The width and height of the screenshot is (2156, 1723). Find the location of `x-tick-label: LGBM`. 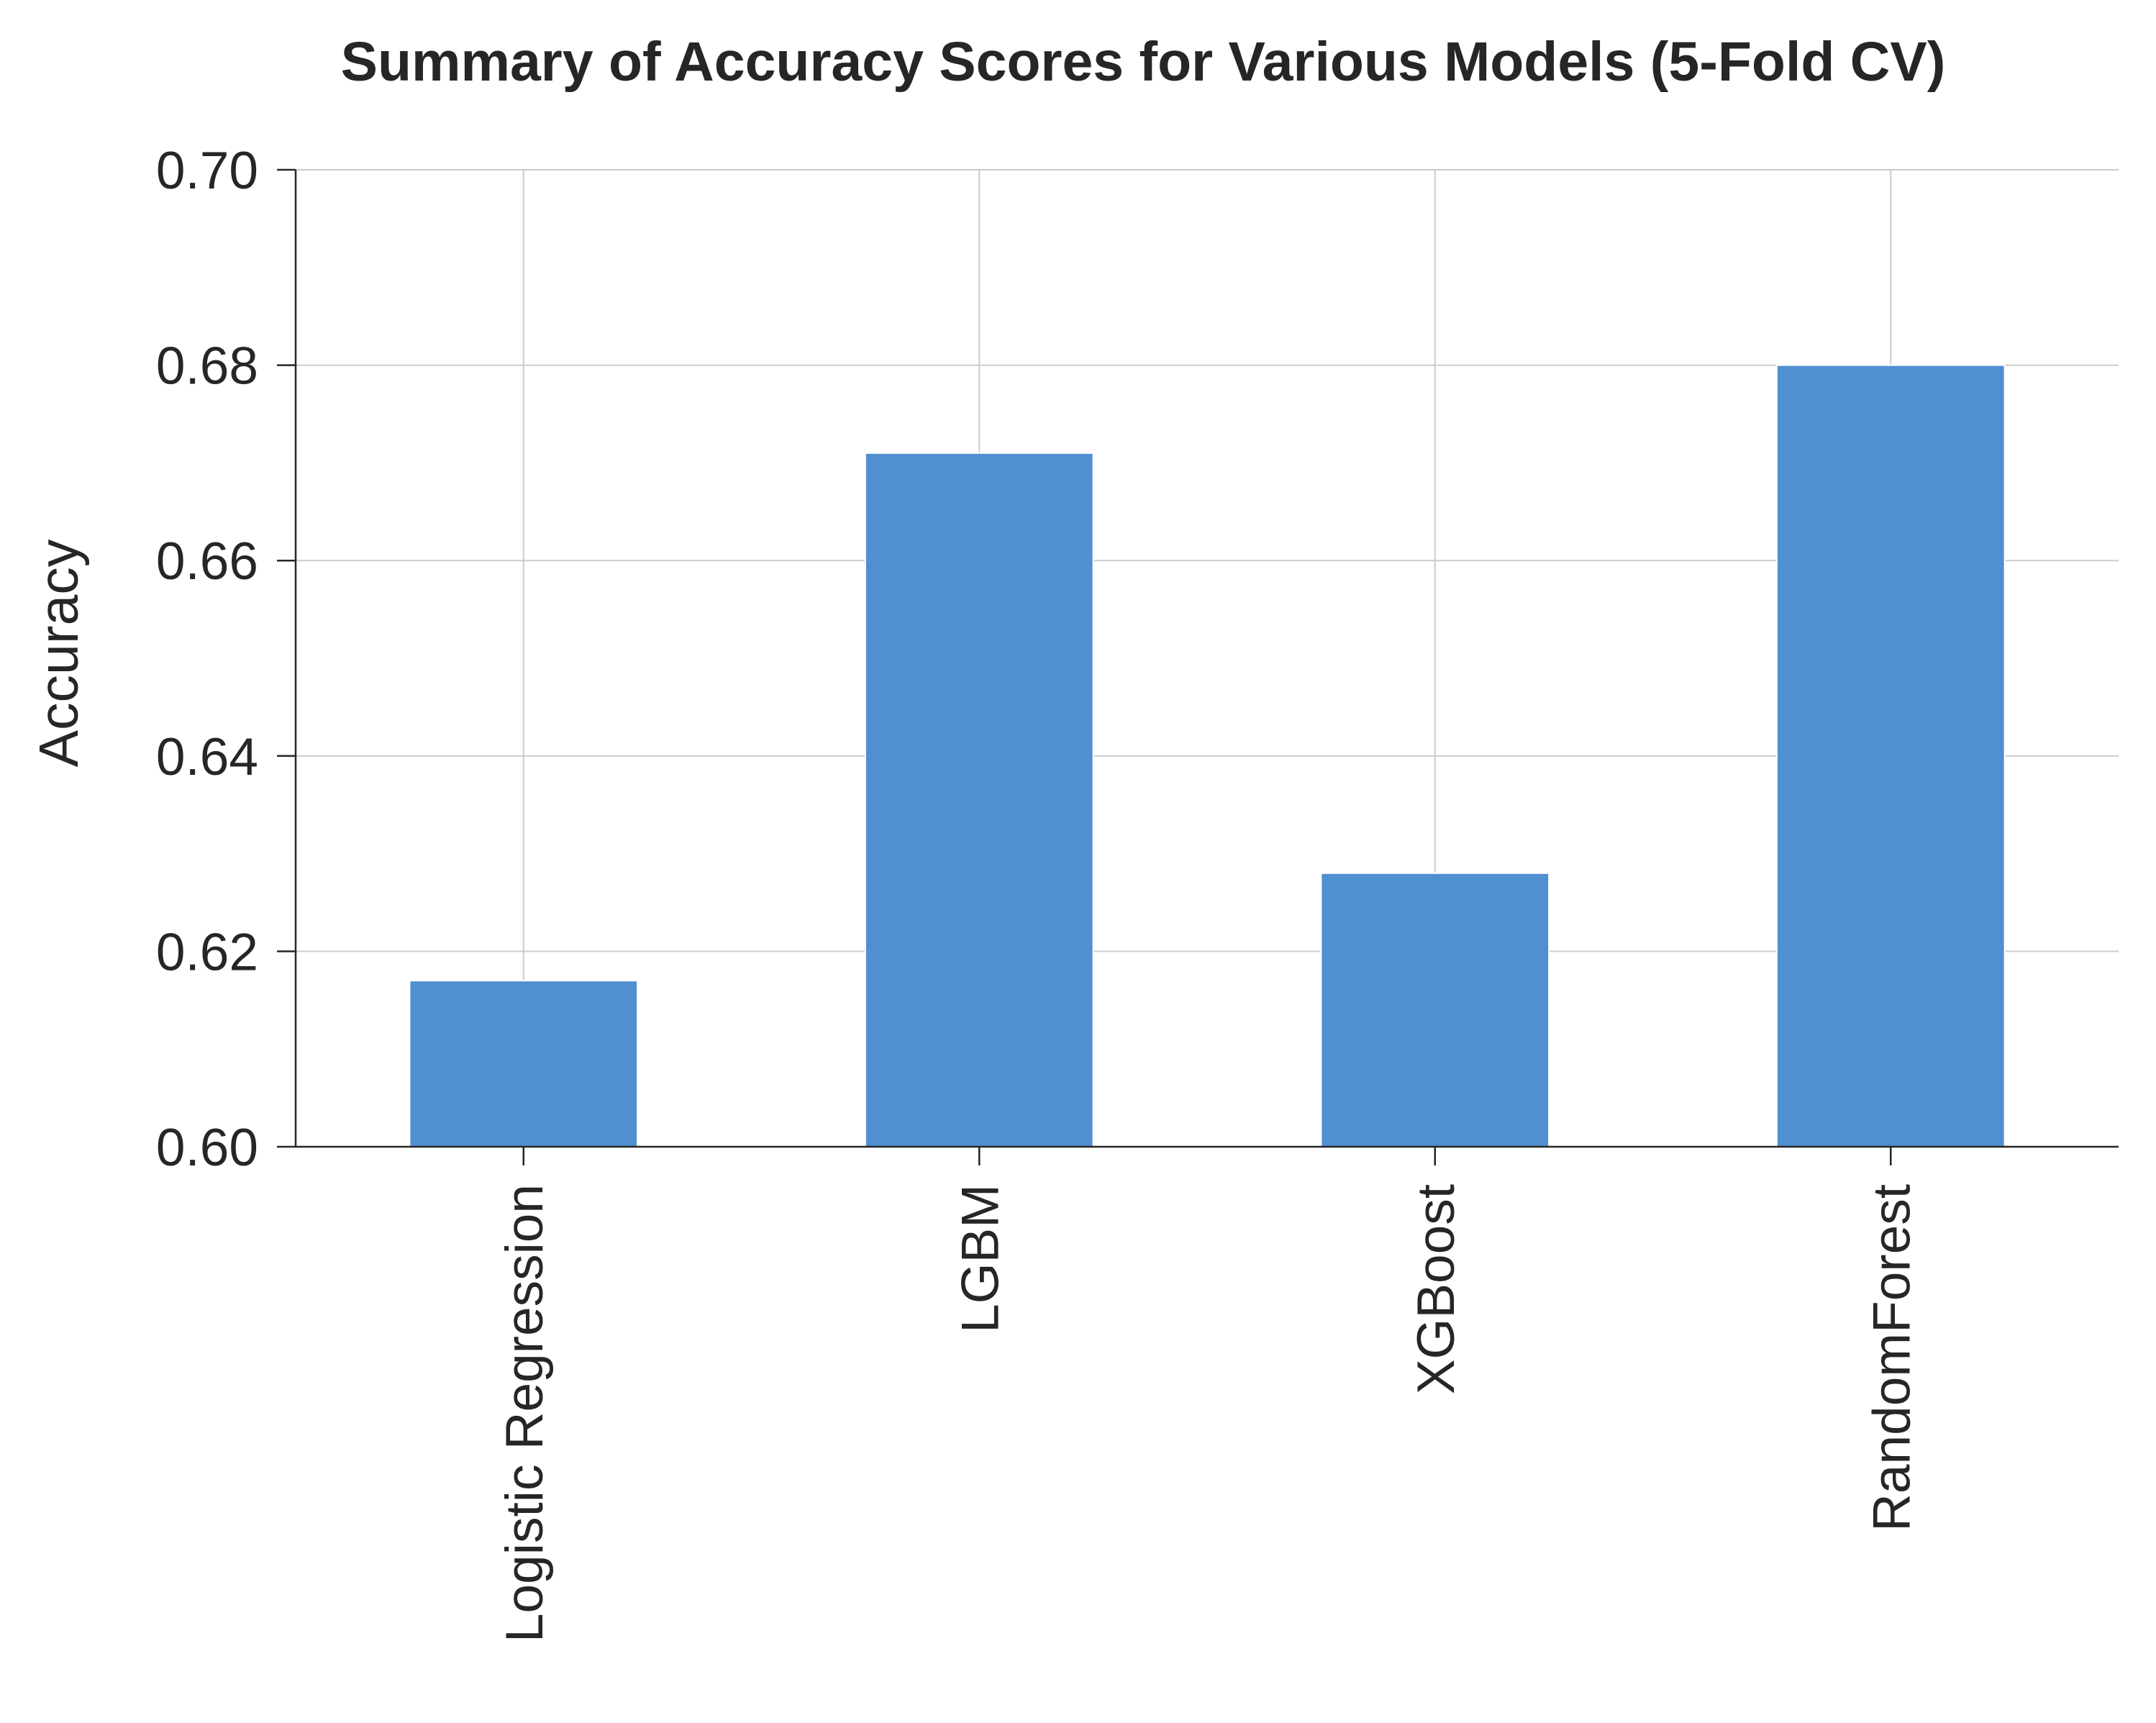

x-tick-label: LGBM is located at coordinates (980, 1258).